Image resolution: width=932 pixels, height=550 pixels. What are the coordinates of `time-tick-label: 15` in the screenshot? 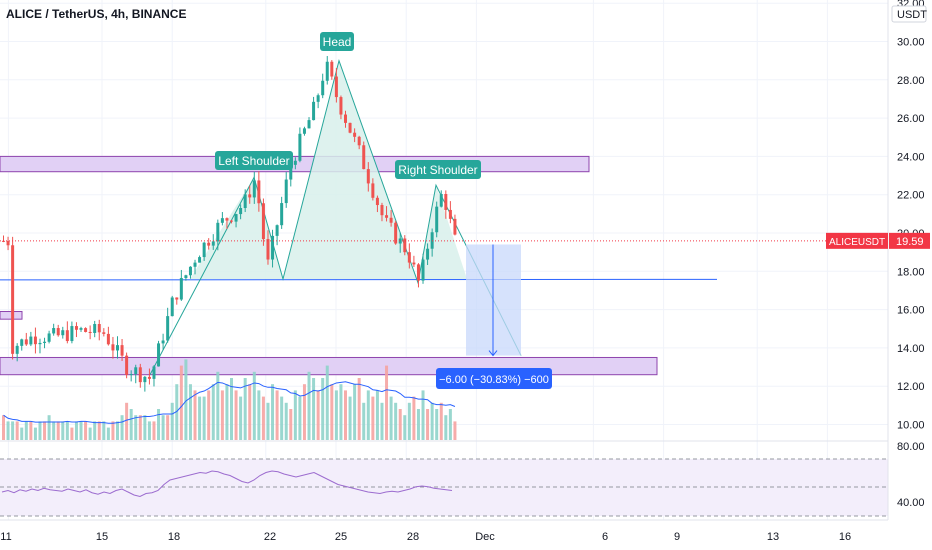 It's located at (102, 537).